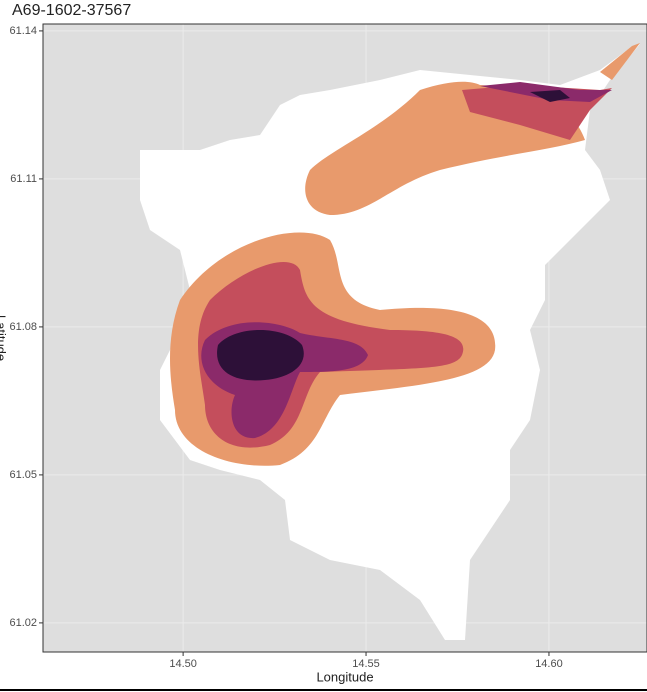  I want to click on chart-title: A69-1602-37567, so click(71, 10).